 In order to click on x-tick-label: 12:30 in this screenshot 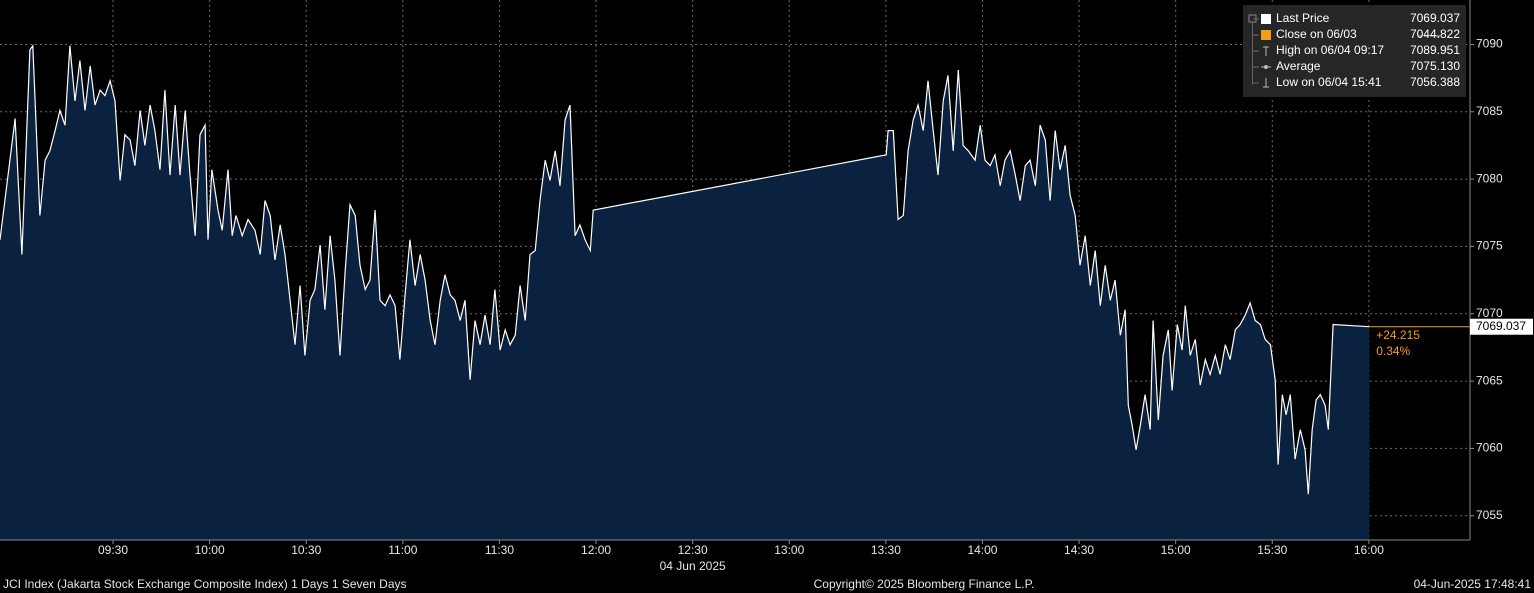, I will do `click(693, 550)`.